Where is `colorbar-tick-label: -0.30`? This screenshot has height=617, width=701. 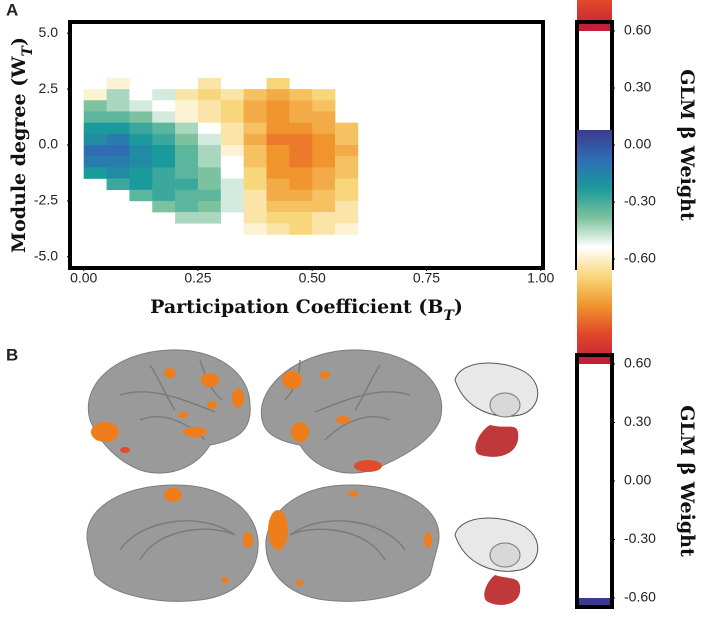 colorbar-tick-label: -0.30 is located at coordinates (640, 201).